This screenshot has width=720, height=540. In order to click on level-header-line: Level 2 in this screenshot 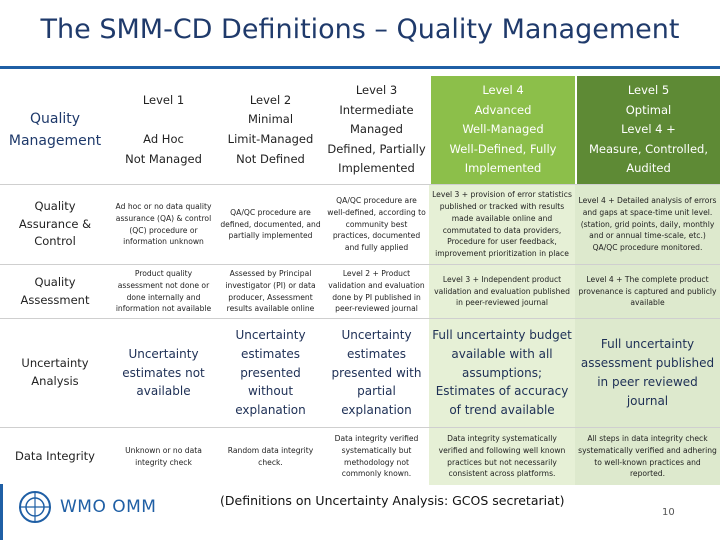, I will do `click(270, 99)`.